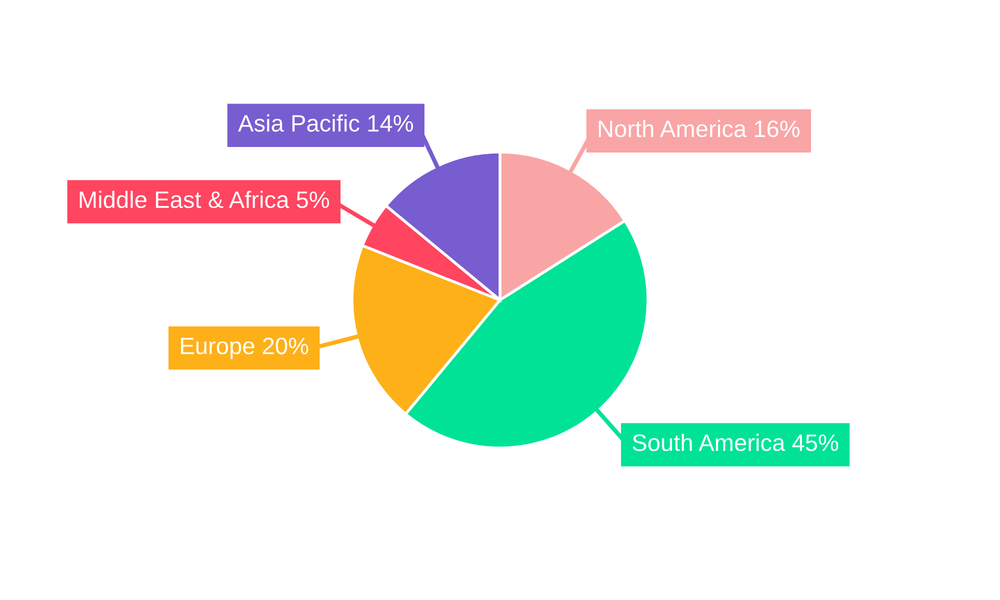 This screenshot has height=600, width=1000. Describe the element at coordinates (735, 443) in the screenshot. I see `slice-label: South America 45%` at that location.